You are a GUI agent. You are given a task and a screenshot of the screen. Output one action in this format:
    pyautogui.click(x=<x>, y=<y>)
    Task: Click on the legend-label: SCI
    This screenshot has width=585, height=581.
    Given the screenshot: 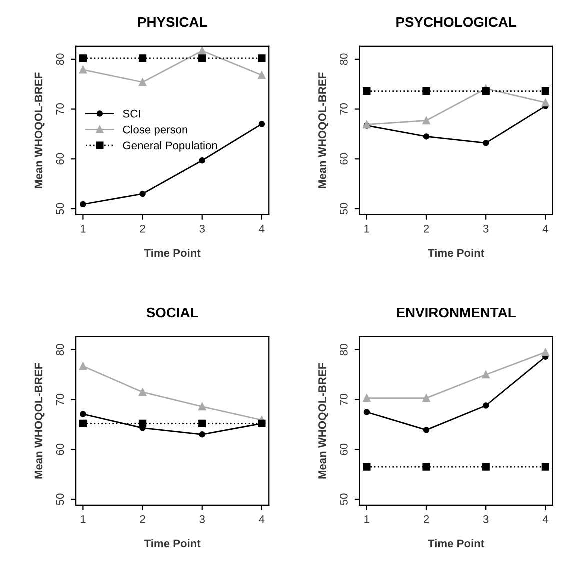 What is the action you would take?
    pyautogui.click(x=131, y=114)
    